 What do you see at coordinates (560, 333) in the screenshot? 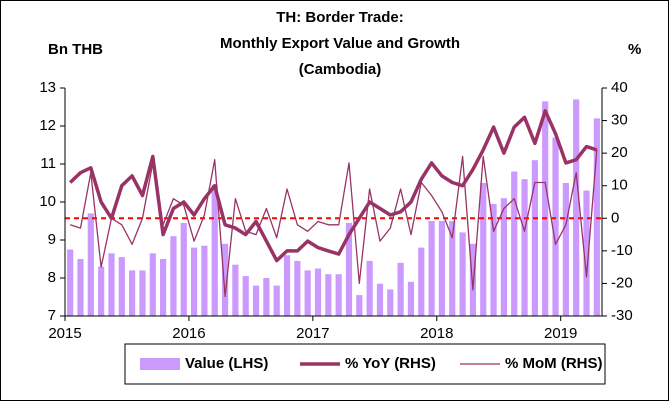
I see `x-tick-label: 2019` at bounding box center [560, 333].